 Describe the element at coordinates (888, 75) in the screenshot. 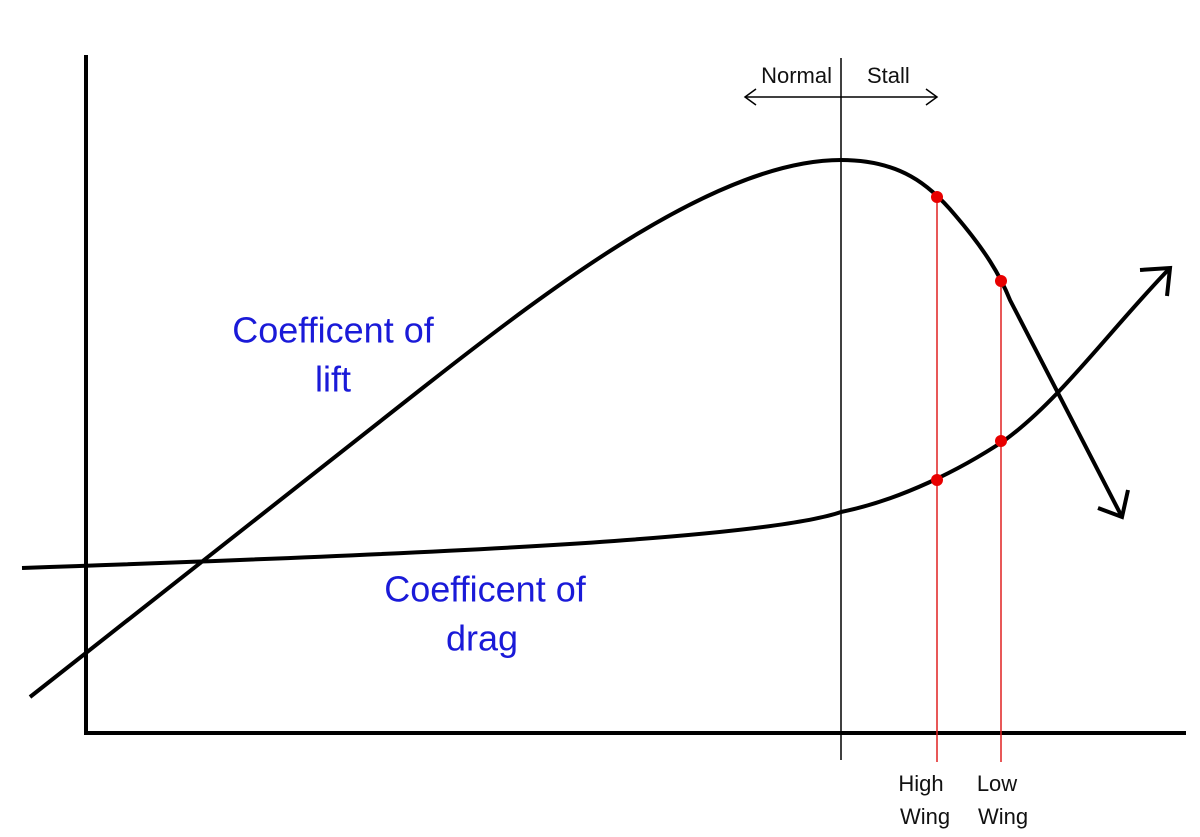

I see `stall-label: Stall` at that location.